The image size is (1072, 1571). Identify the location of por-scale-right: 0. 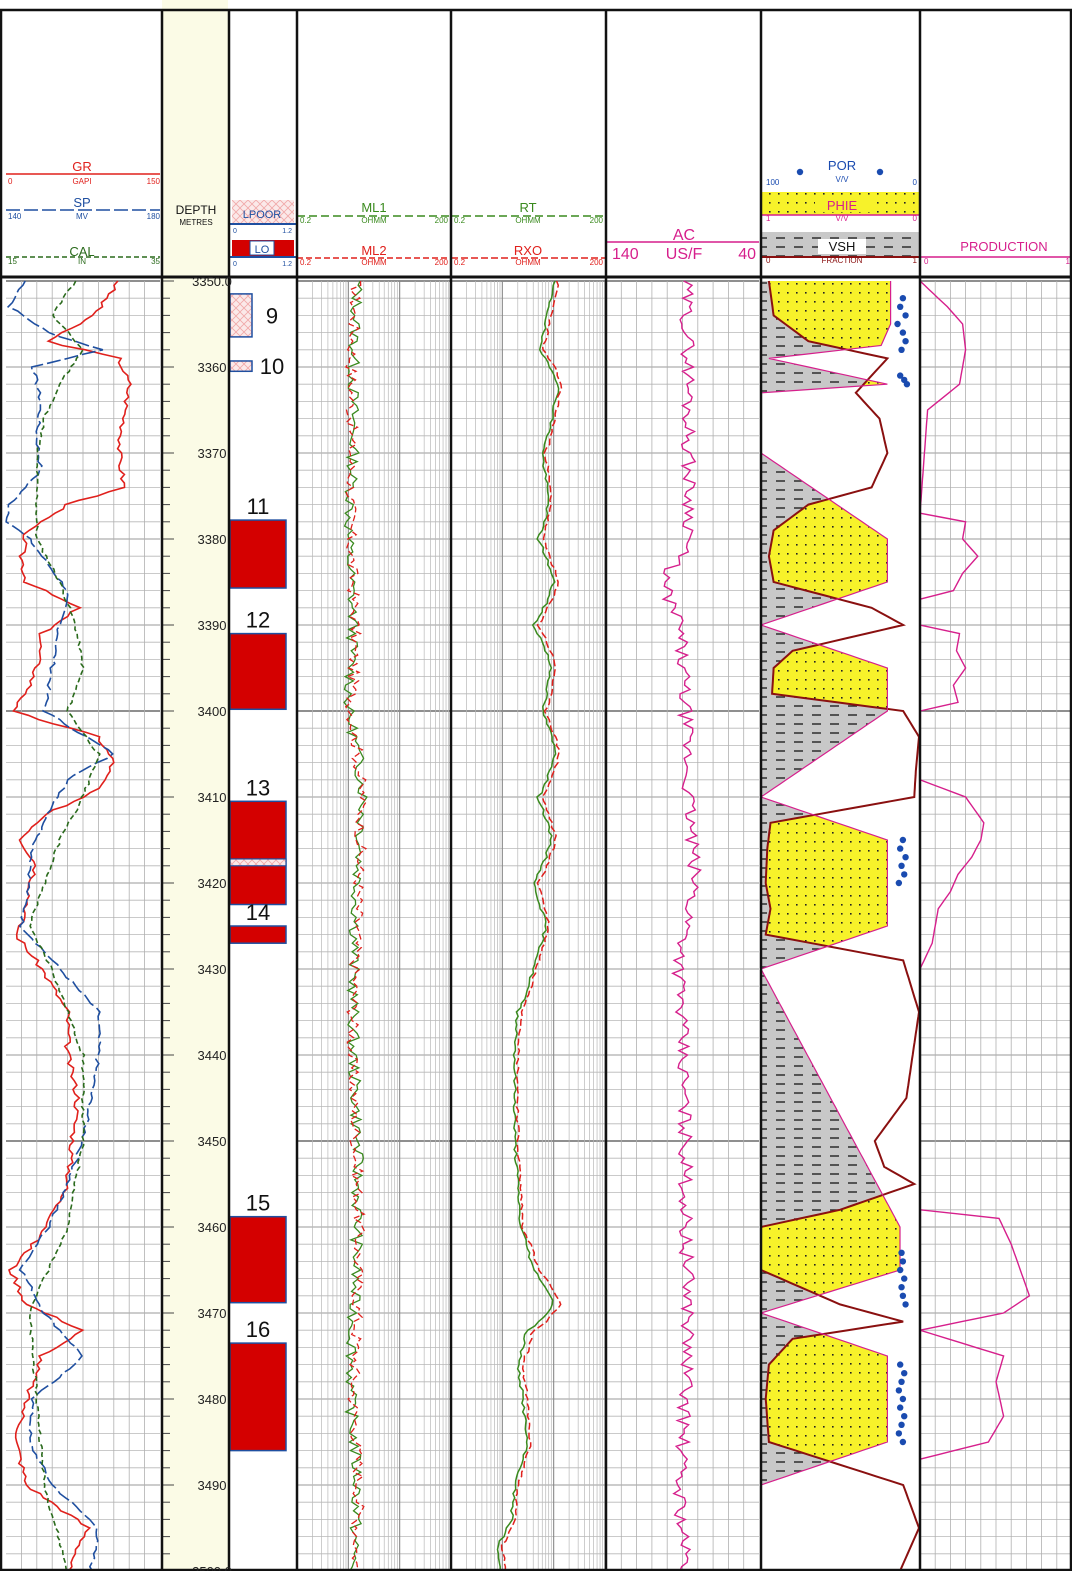
(915, 182).